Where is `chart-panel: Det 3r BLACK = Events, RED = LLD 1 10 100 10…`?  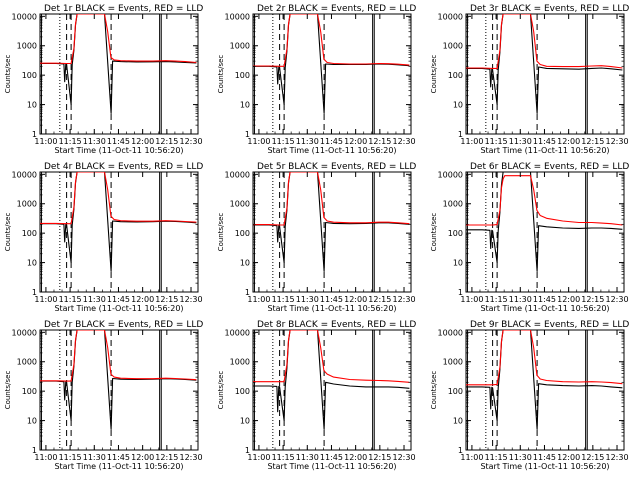 chart-panel: Det 3r BLACK = Events, RED = LLD 1 10 100 10… is located at coordinates (529, 79).